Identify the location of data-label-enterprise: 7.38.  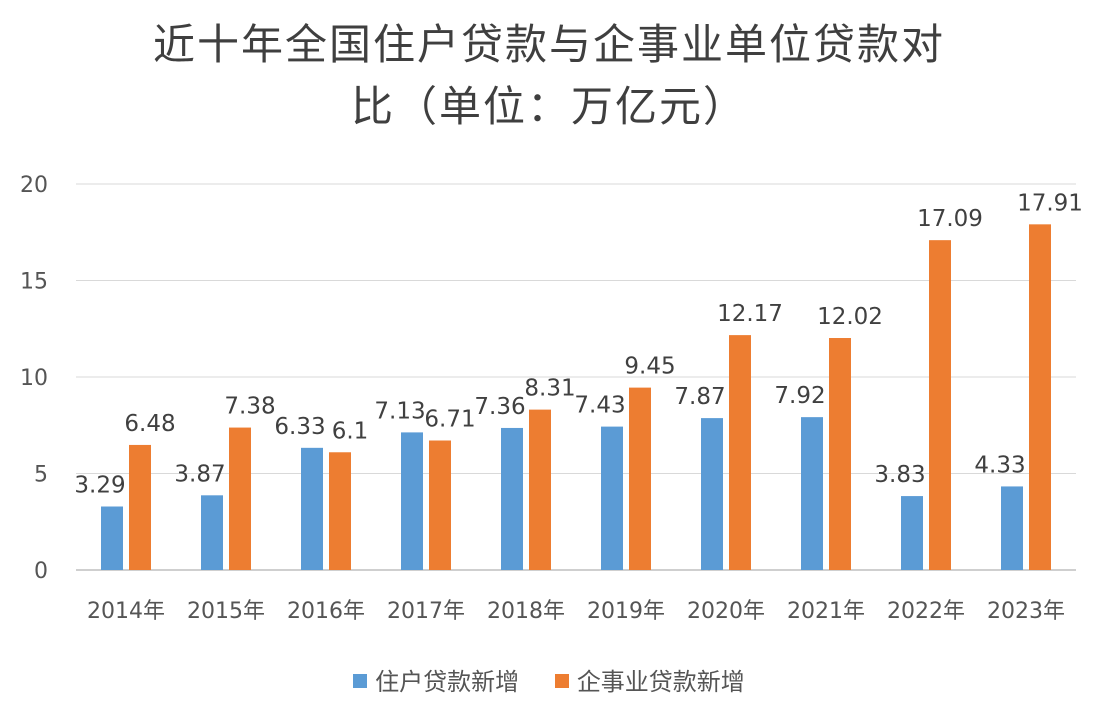
(249, 407).